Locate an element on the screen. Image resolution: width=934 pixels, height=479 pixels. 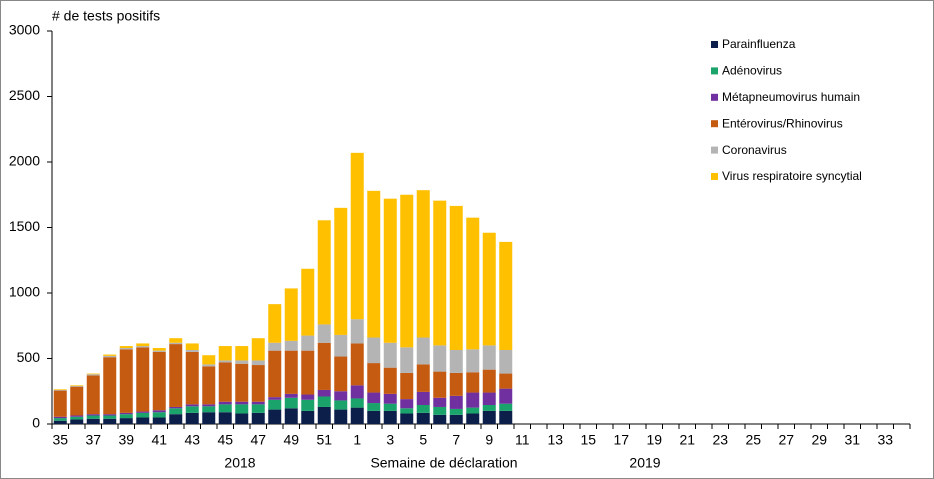
x-tick-label: 23 is located at coordinates (720, 440).